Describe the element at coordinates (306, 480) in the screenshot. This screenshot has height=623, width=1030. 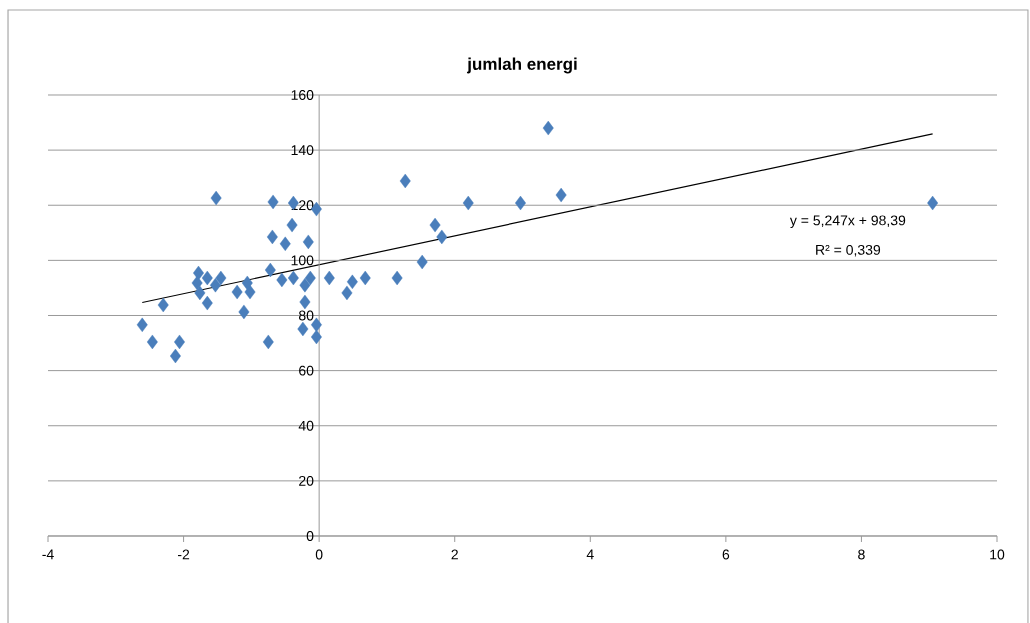
I see `y-tick-label: 20` at that location.